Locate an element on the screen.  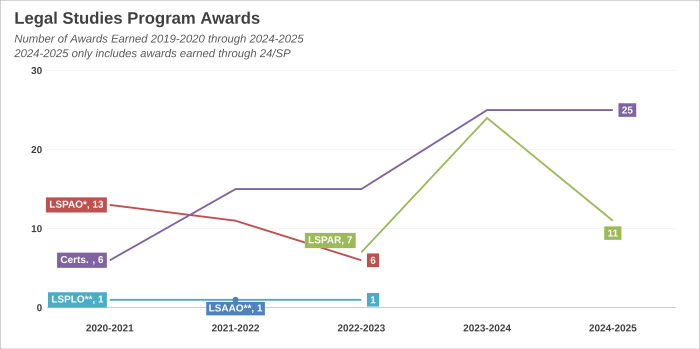
data-label: Certs. , 6 is located at coordinates (82, 260).